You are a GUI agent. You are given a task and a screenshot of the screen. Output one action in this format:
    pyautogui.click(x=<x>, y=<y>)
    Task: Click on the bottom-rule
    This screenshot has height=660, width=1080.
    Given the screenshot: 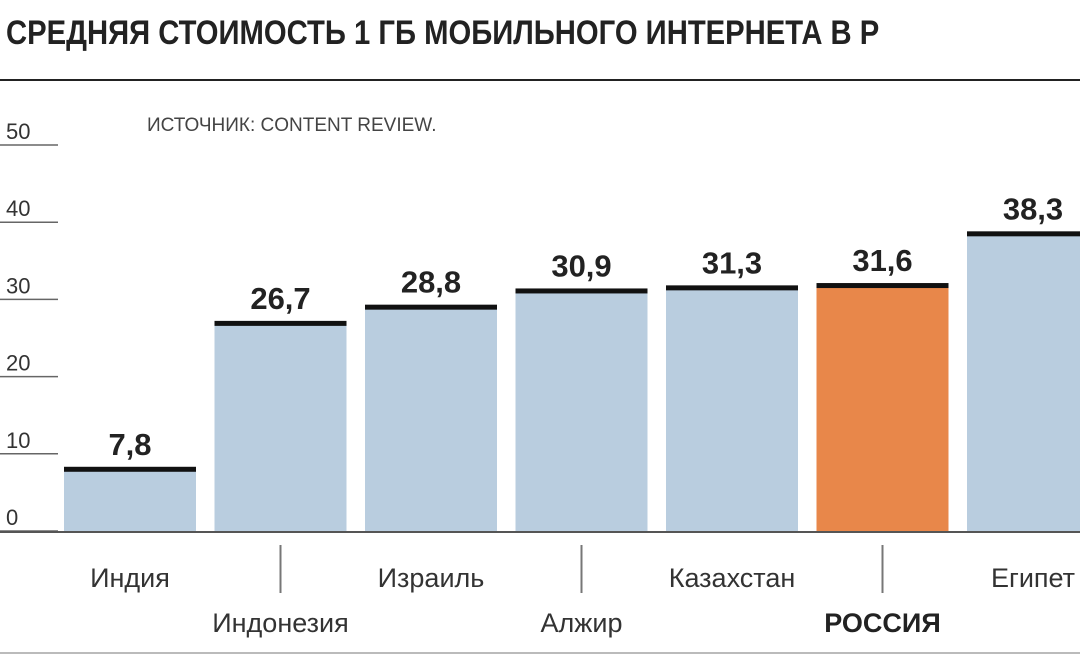 What is the action you would take?
    pyautogui.click(x=540, y=653)
    